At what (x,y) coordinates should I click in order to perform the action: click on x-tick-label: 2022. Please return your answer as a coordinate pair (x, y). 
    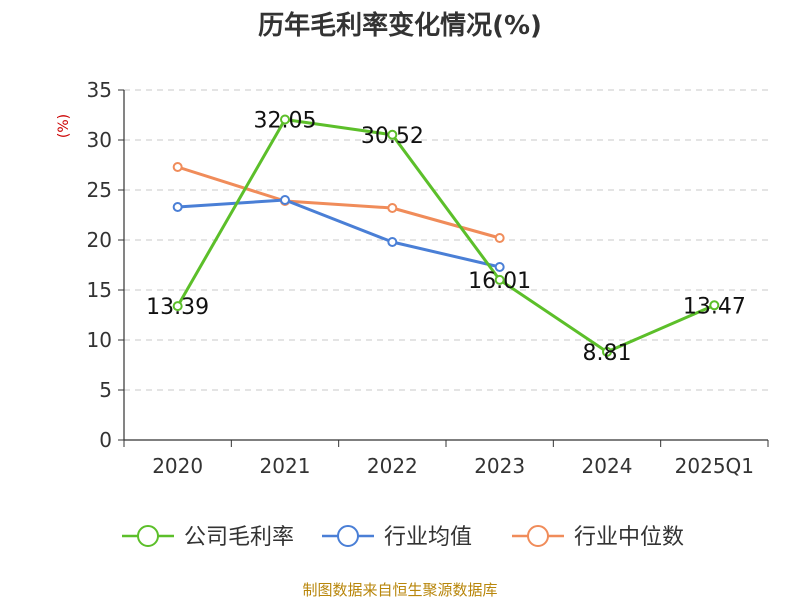
    Looking at the image, I should click on (392, 466).